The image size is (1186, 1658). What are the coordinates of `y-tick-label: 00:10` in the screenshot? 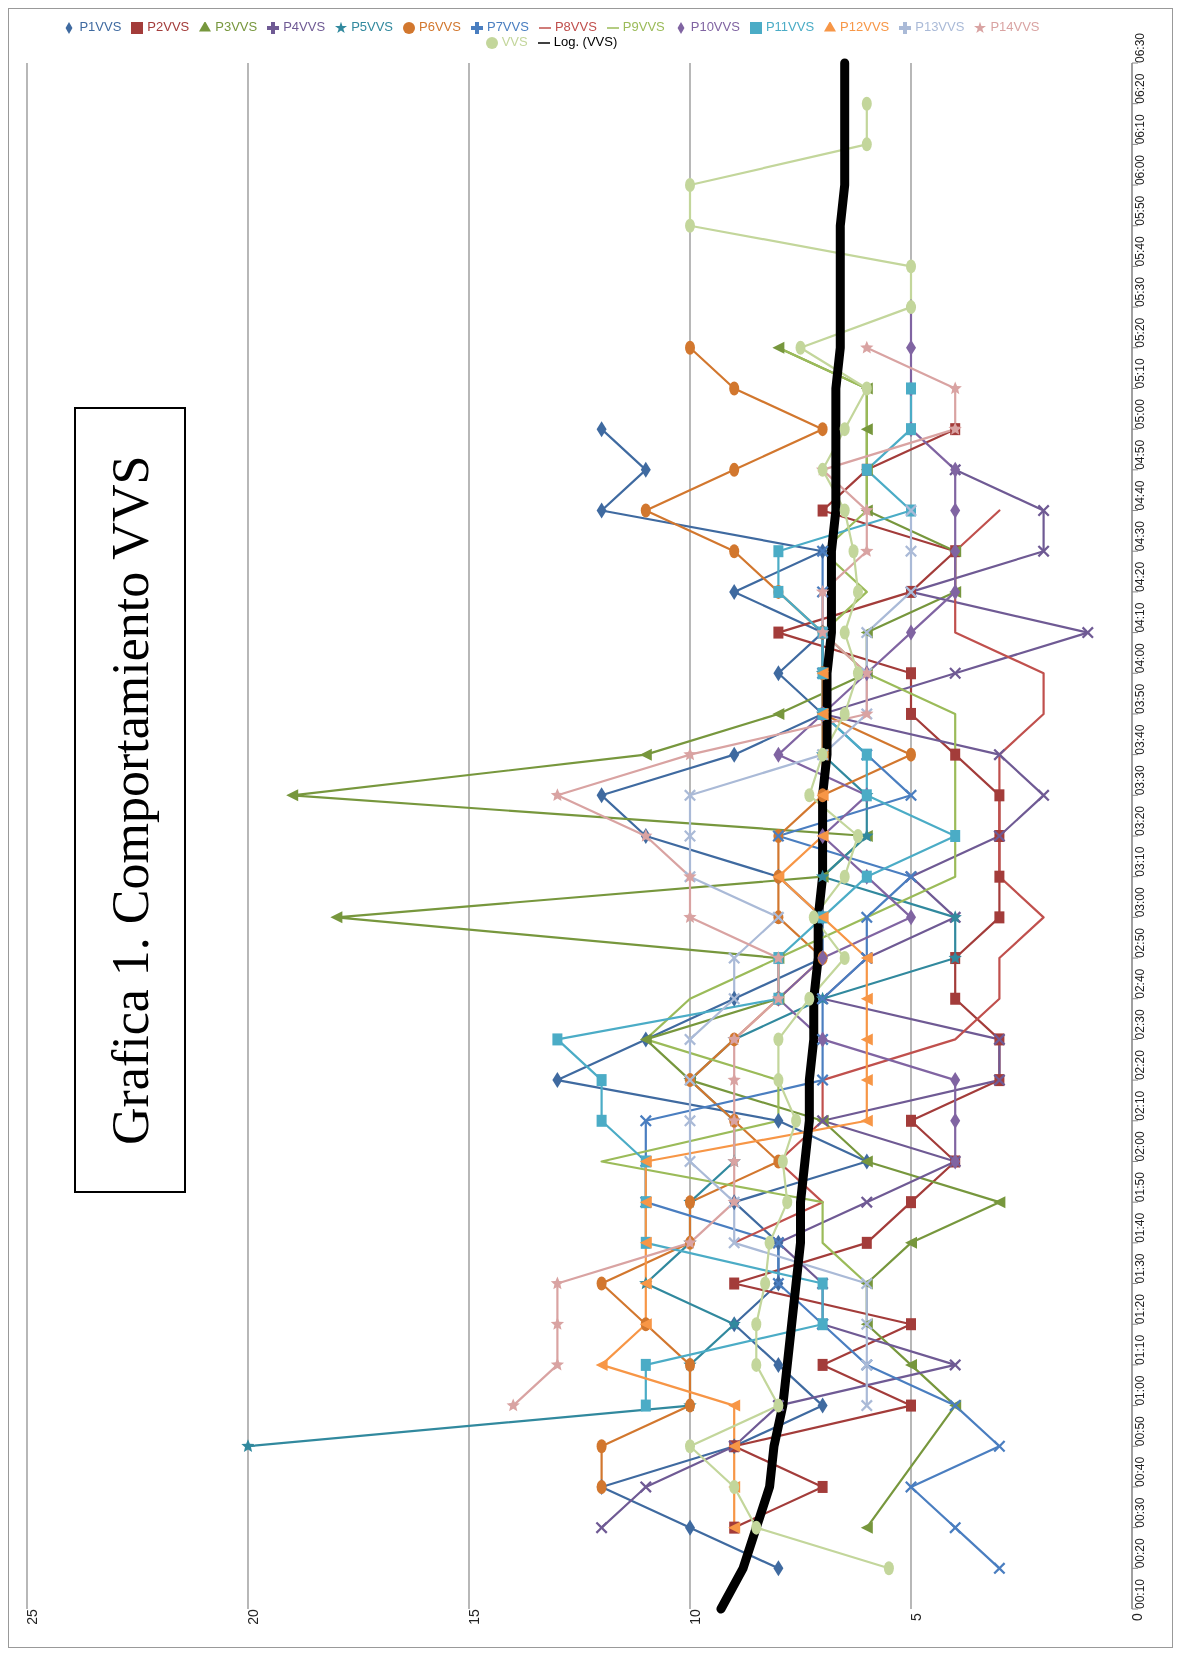 It's located at (1140, 1593).